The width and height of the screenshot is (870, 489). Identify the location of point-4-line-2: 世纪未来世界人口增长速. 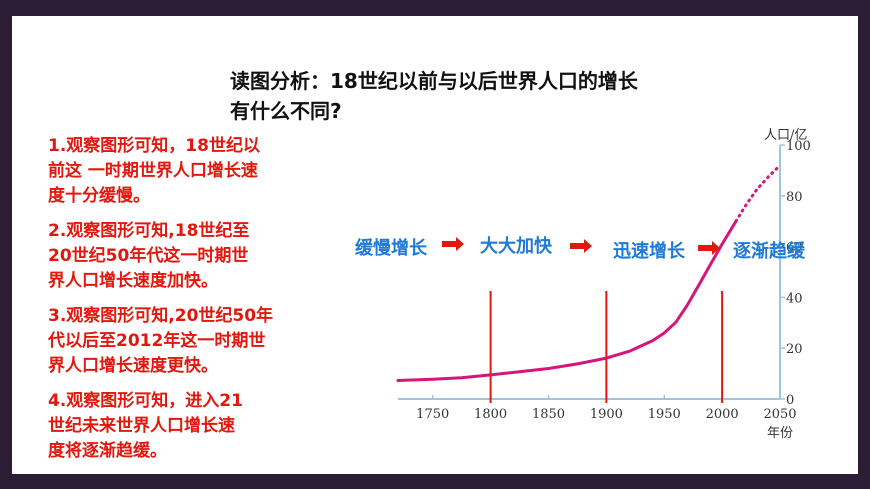
(141, 426).